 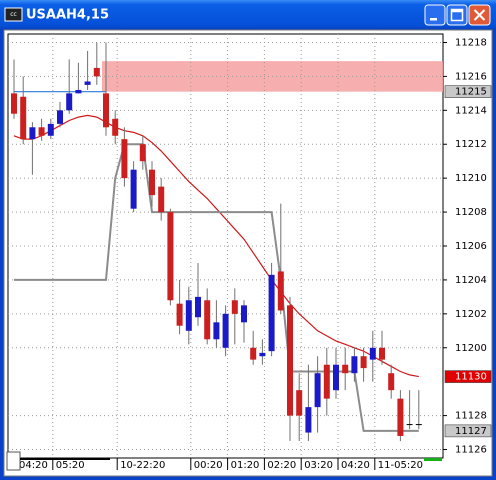 I want to click on y-tick-label: 11208, so click(x=471, y=212).